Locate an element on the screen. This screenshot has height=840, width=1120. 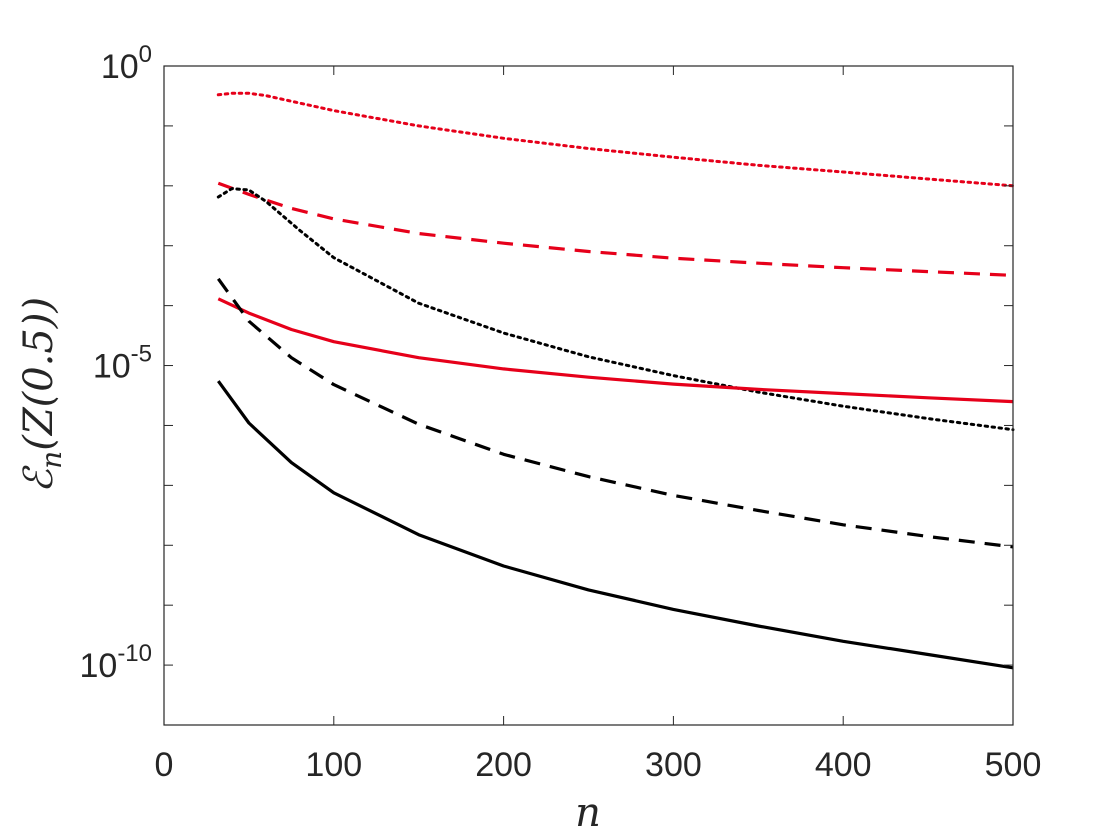
y-tick-label: 10⁻¹⁰ is located at coordinates (115, 662).